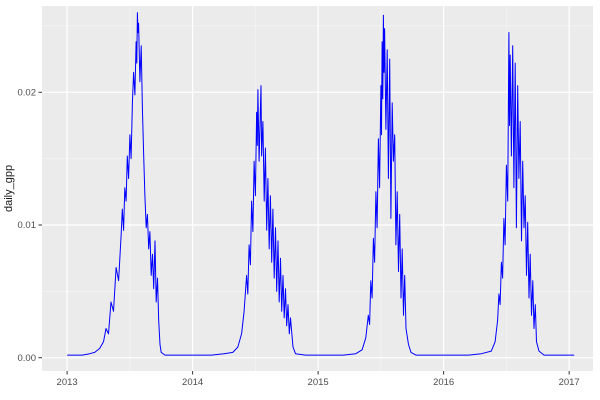 Image resolution: width=600 pixels, height=400 pixels. What do you see at coordinates (192, 382) in the screenshot?
I see `x-tick-label: 2014` at bounding box center [192, 382].